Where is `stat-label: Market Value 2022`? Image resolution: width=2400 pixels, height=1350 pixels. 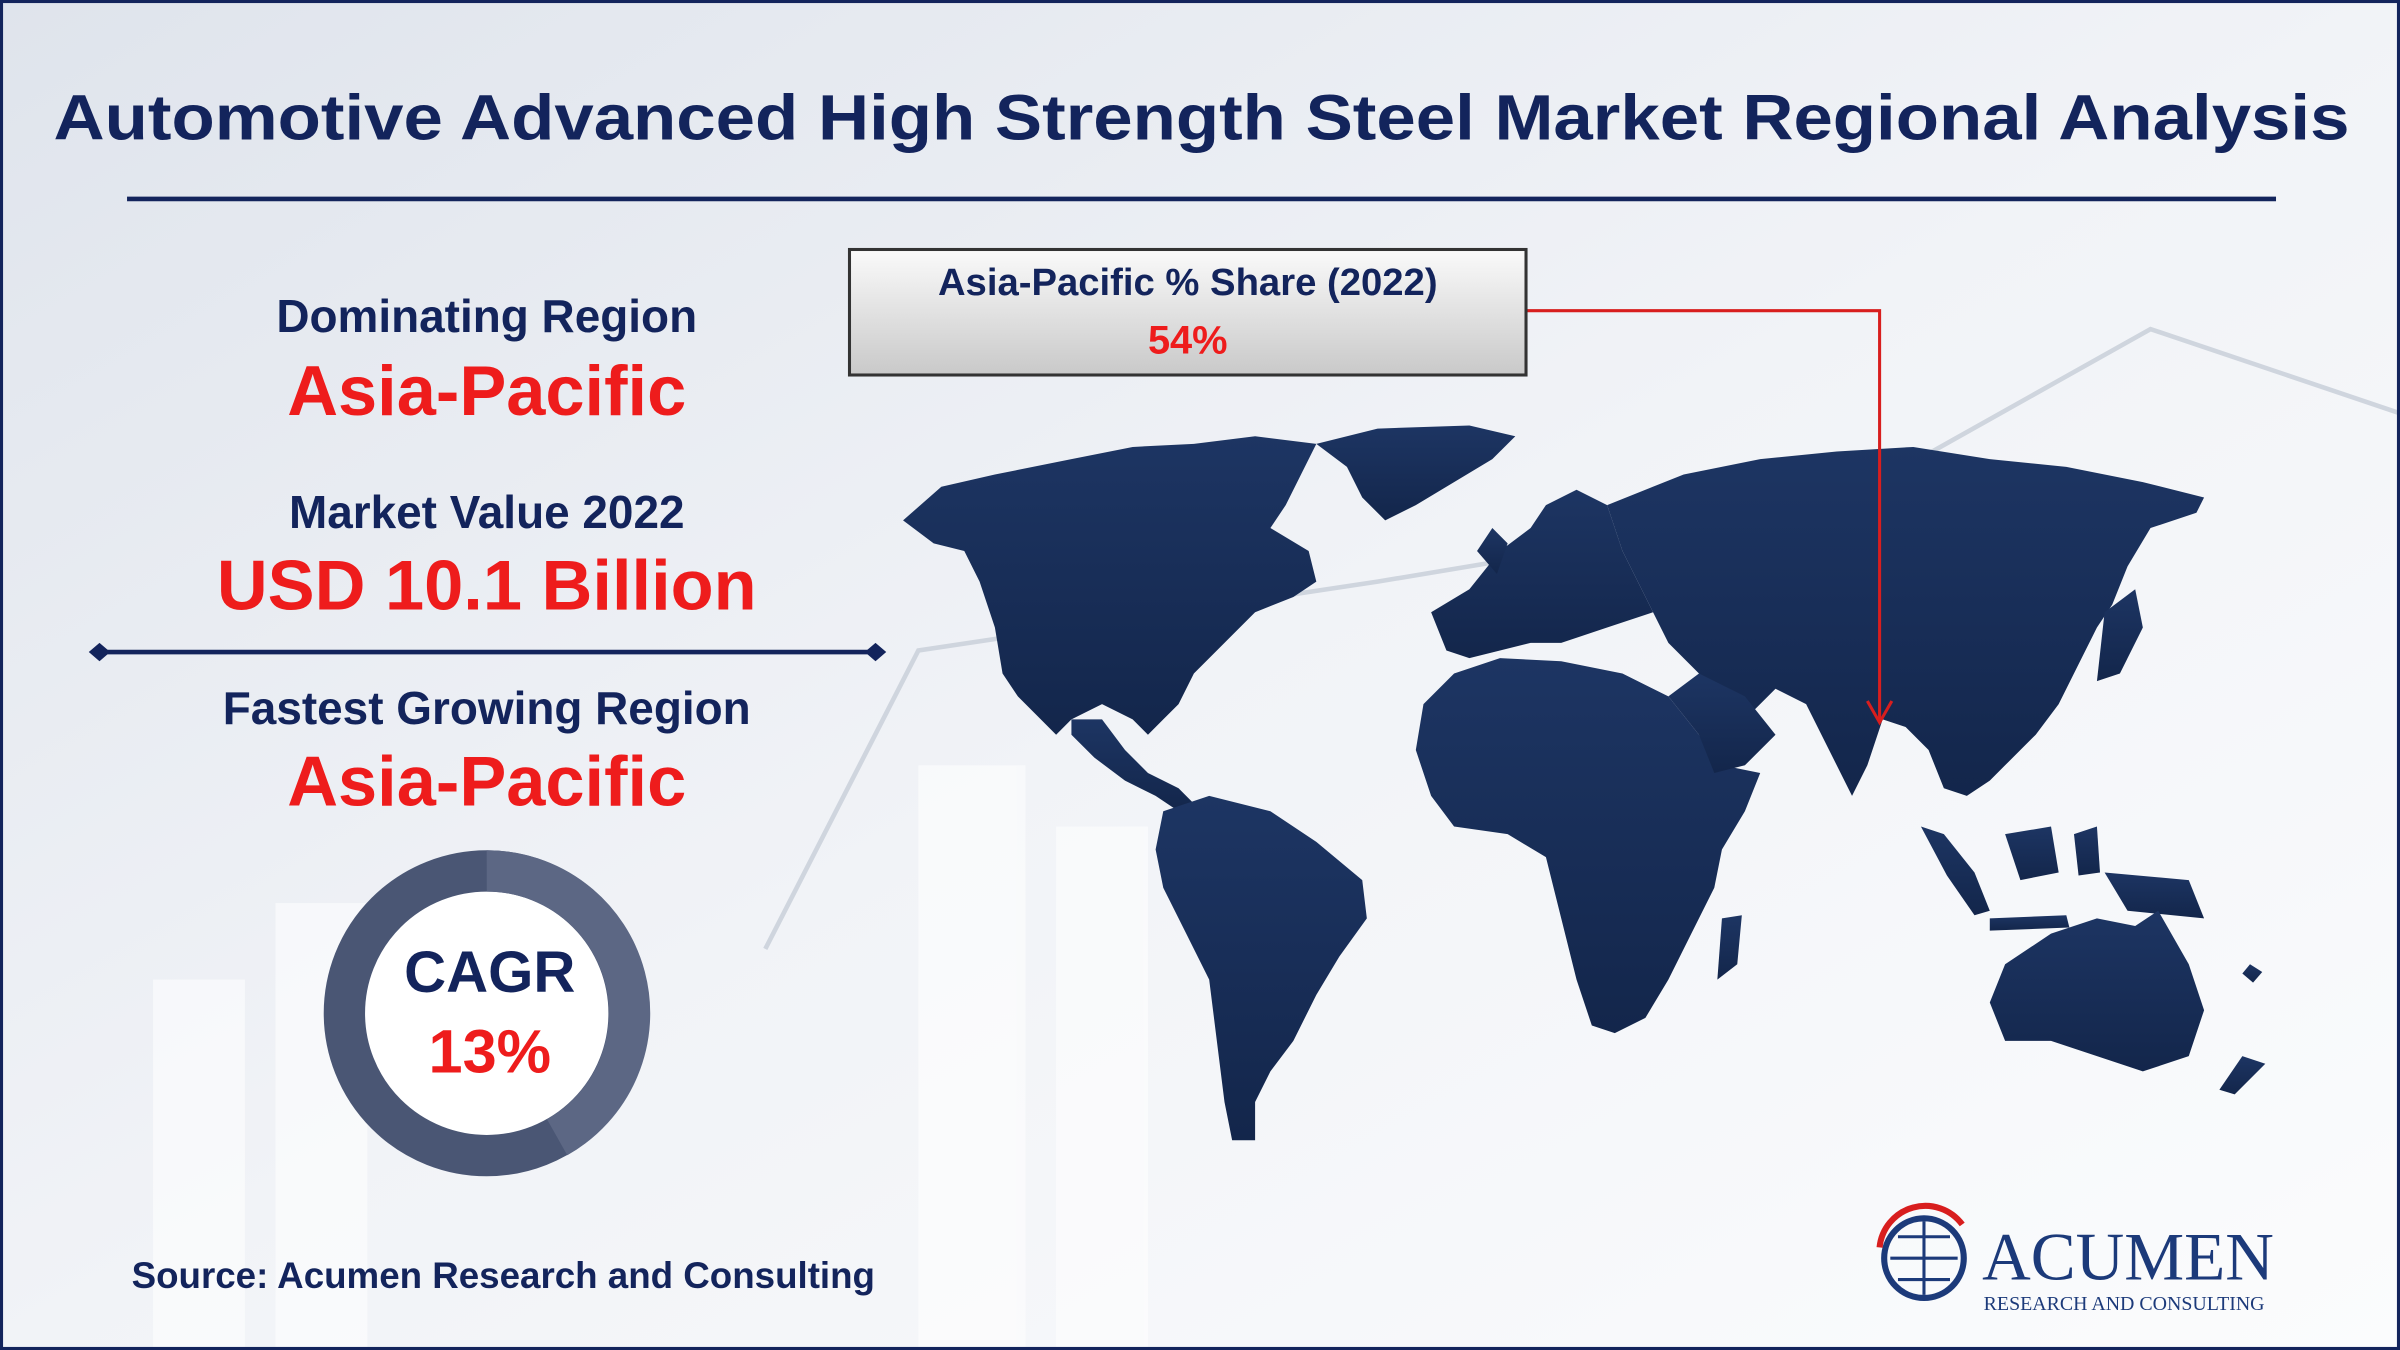 stat-label: Market Value 2022 is located at coordinates (487, 512).